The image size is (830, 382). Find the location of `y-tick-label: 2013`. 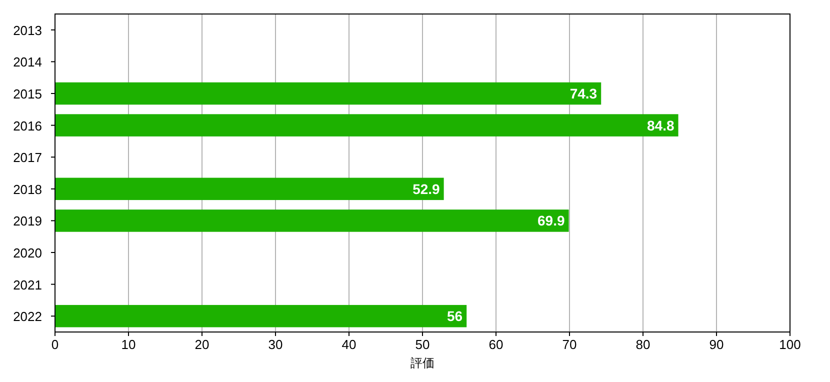

y-tick-label: 2013 is located at coordinates (27, 30).